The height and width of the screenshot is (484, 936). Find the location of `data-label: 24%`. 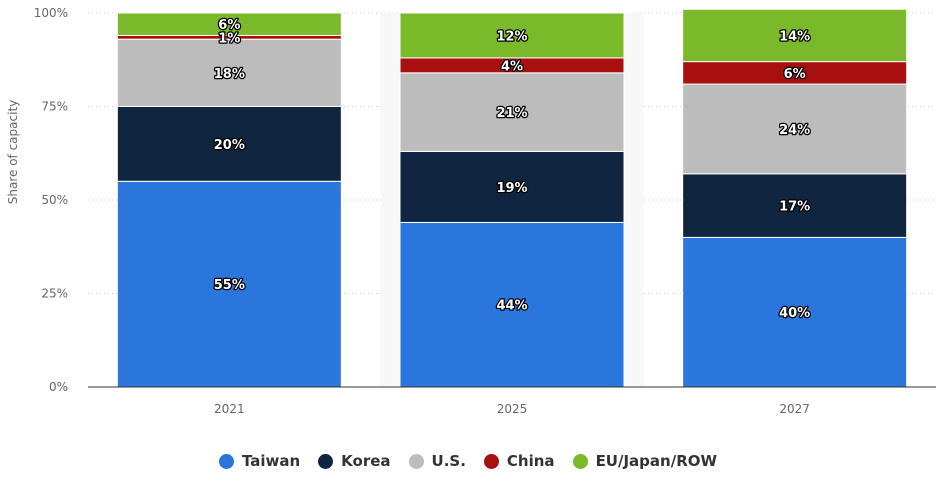

data-label: 24% is located at coordinates (794, 130).